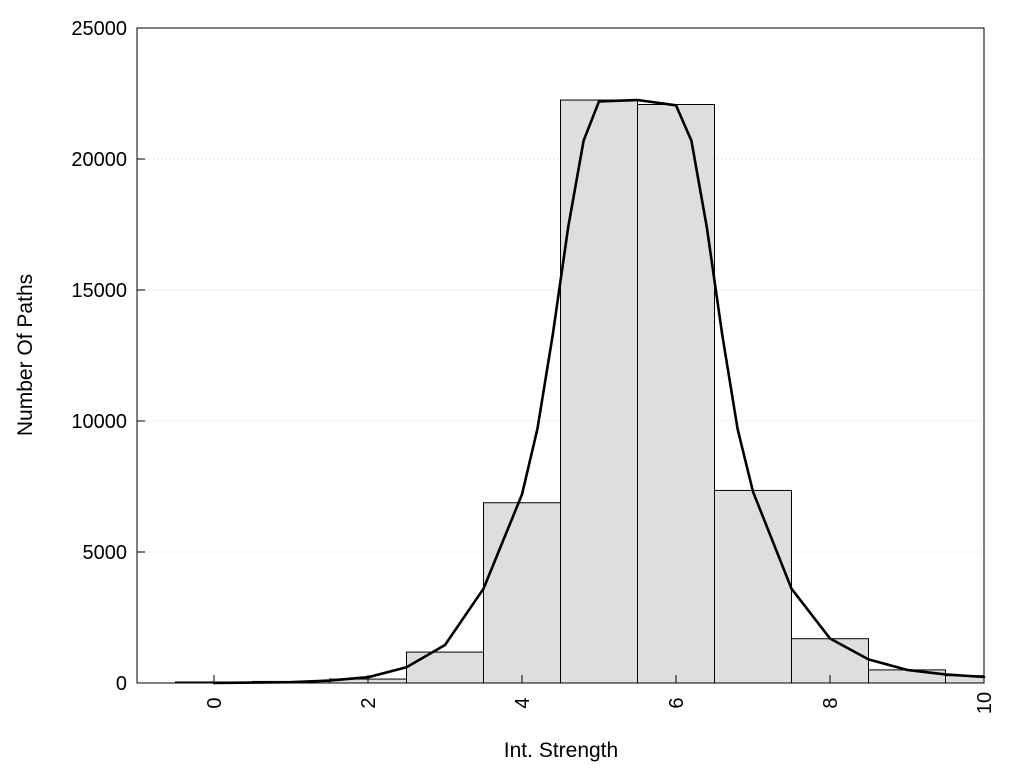 This screenshot has height=768, width=1024. I want to click on y-tick-label: 0, so click(121, 684).